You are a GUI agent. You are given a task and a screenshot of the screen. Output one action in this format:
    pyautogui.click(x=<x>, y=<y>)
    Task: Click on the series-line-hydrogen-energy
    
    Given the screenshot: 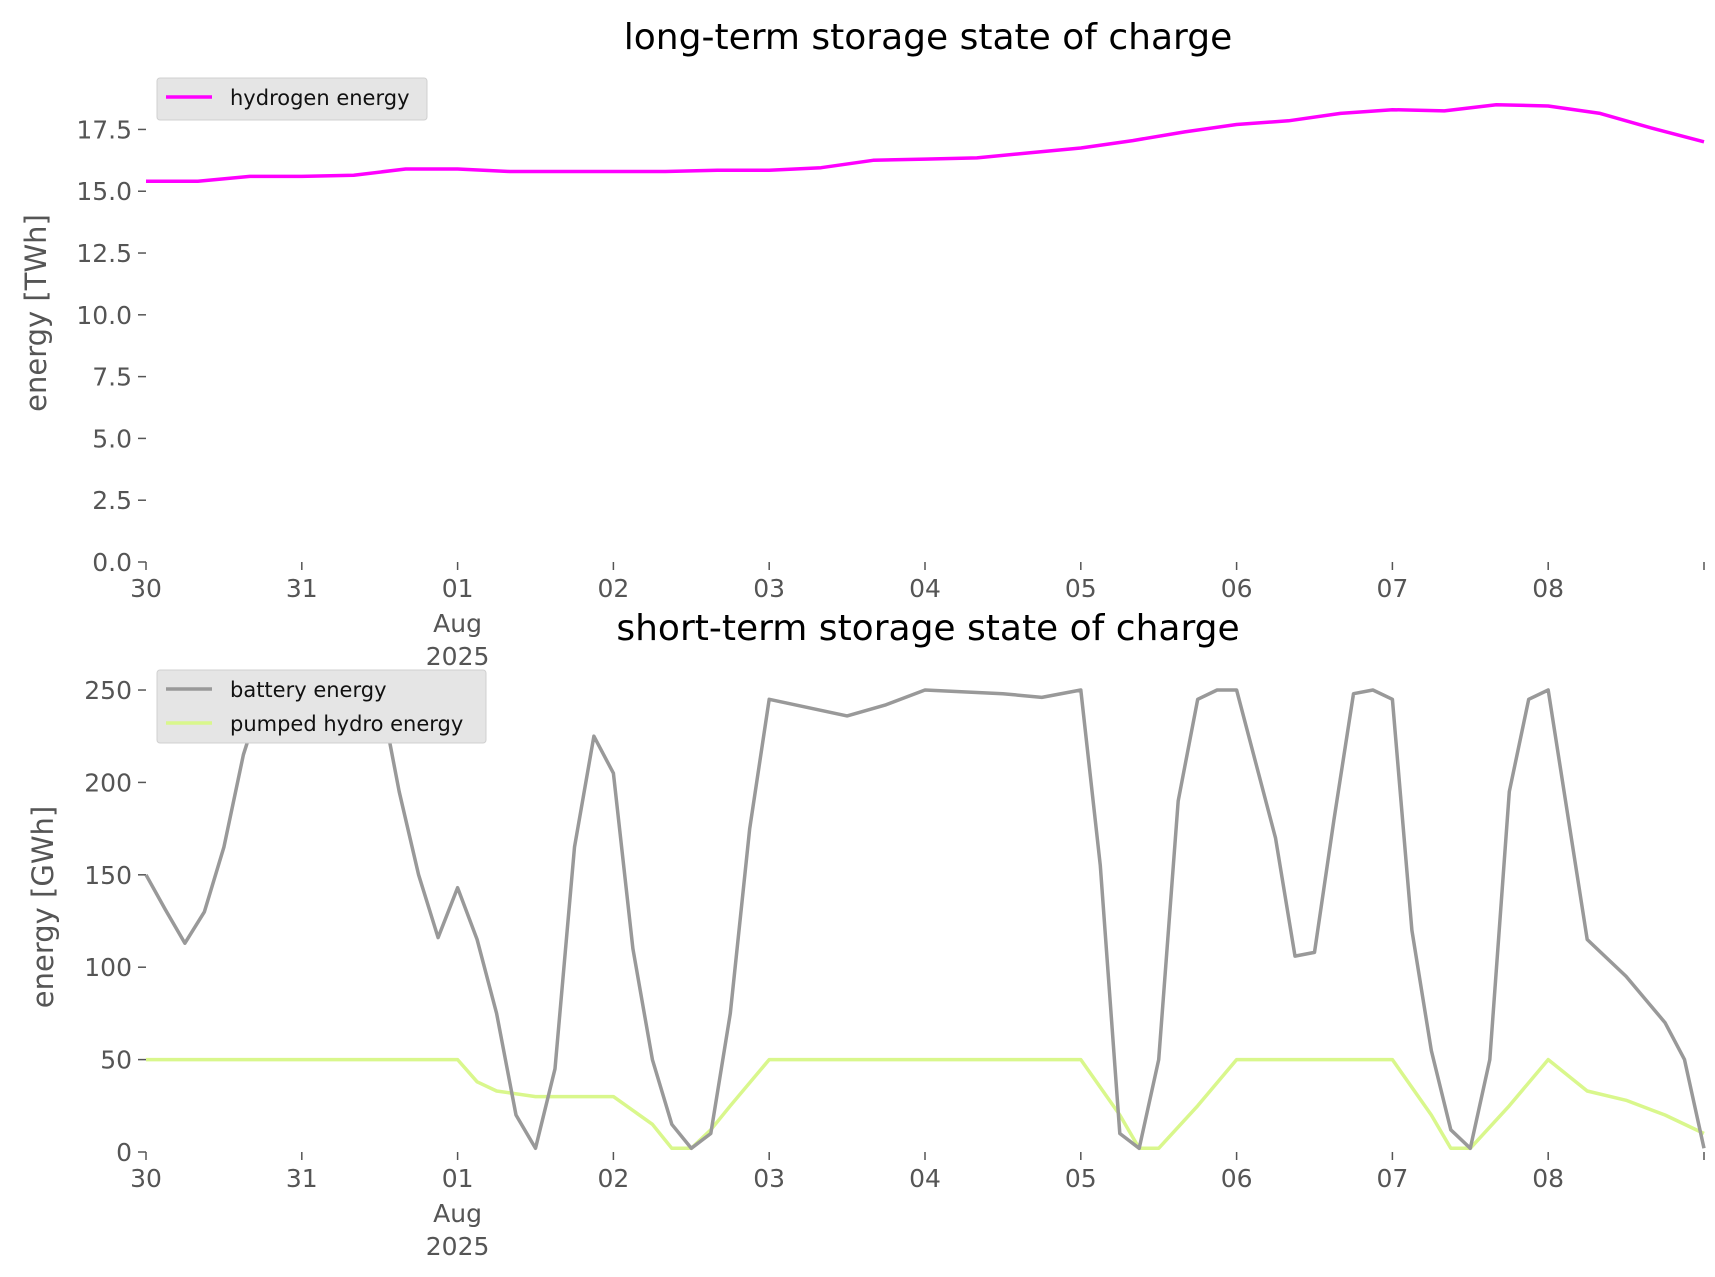 What is the action you would take?
    pyautogui.click(x=925, y=143)
    